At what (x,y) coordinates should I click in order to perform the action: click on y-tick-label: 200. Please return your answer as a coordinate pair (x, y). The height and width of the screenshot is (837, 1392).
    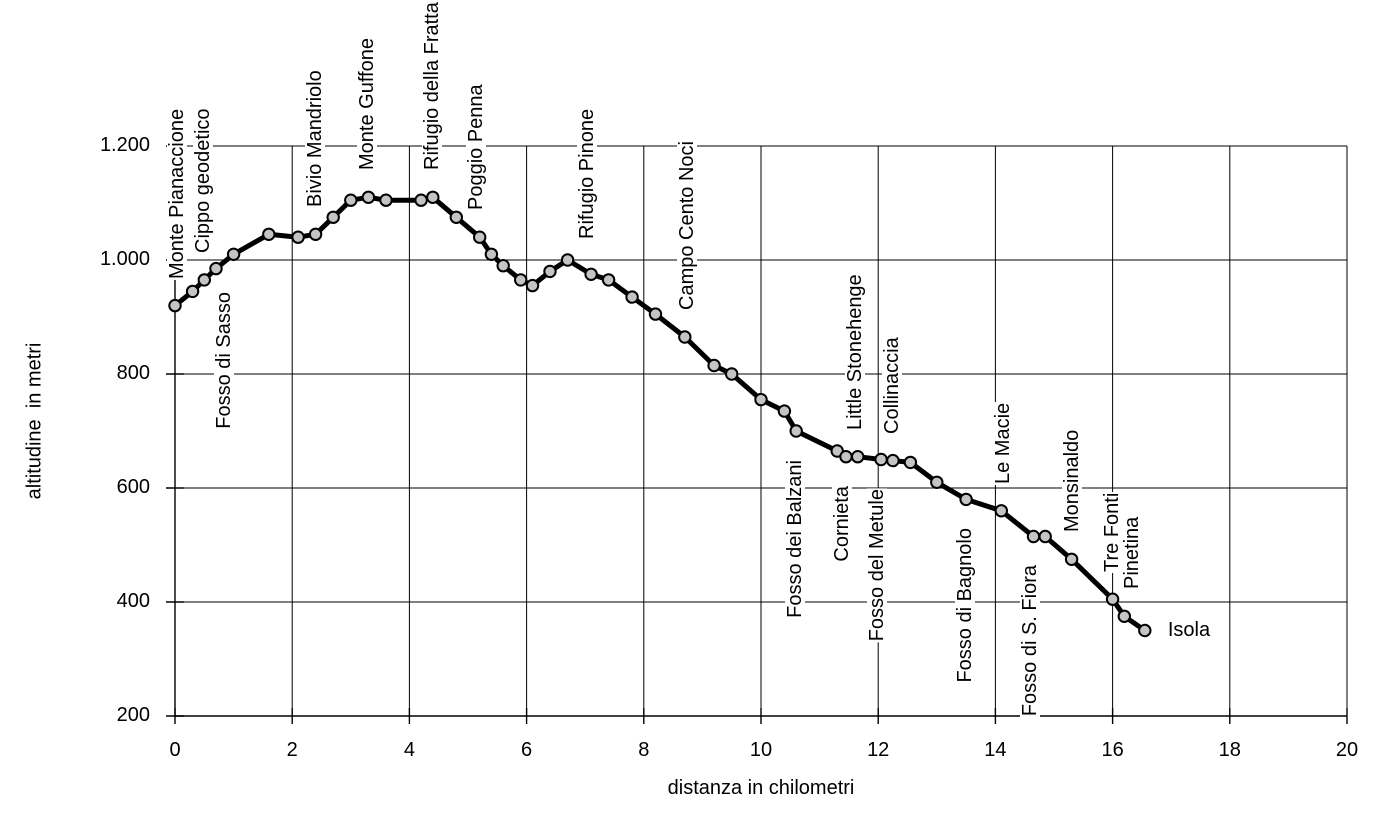
    Looking at the image, I should click on (133, 715).